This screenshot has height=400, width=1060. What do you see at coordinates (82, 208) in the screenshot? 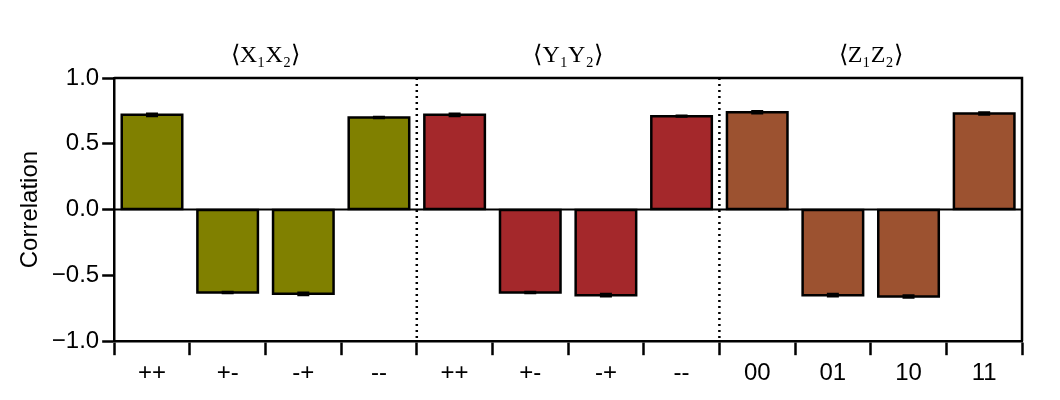
I see `y-tick-label: 0.0` at bounding box center [82, 208].